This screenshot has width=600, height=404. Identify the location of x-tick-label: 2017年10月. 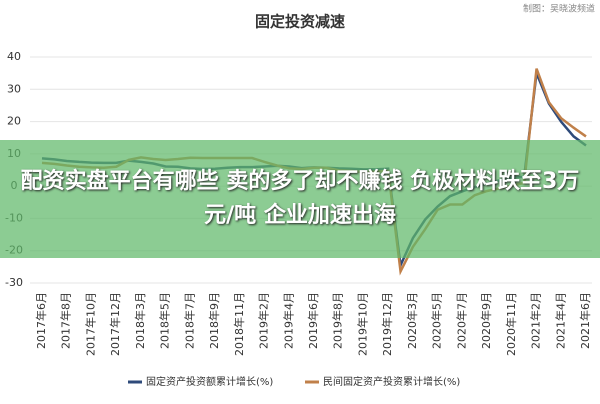
(90, 324).